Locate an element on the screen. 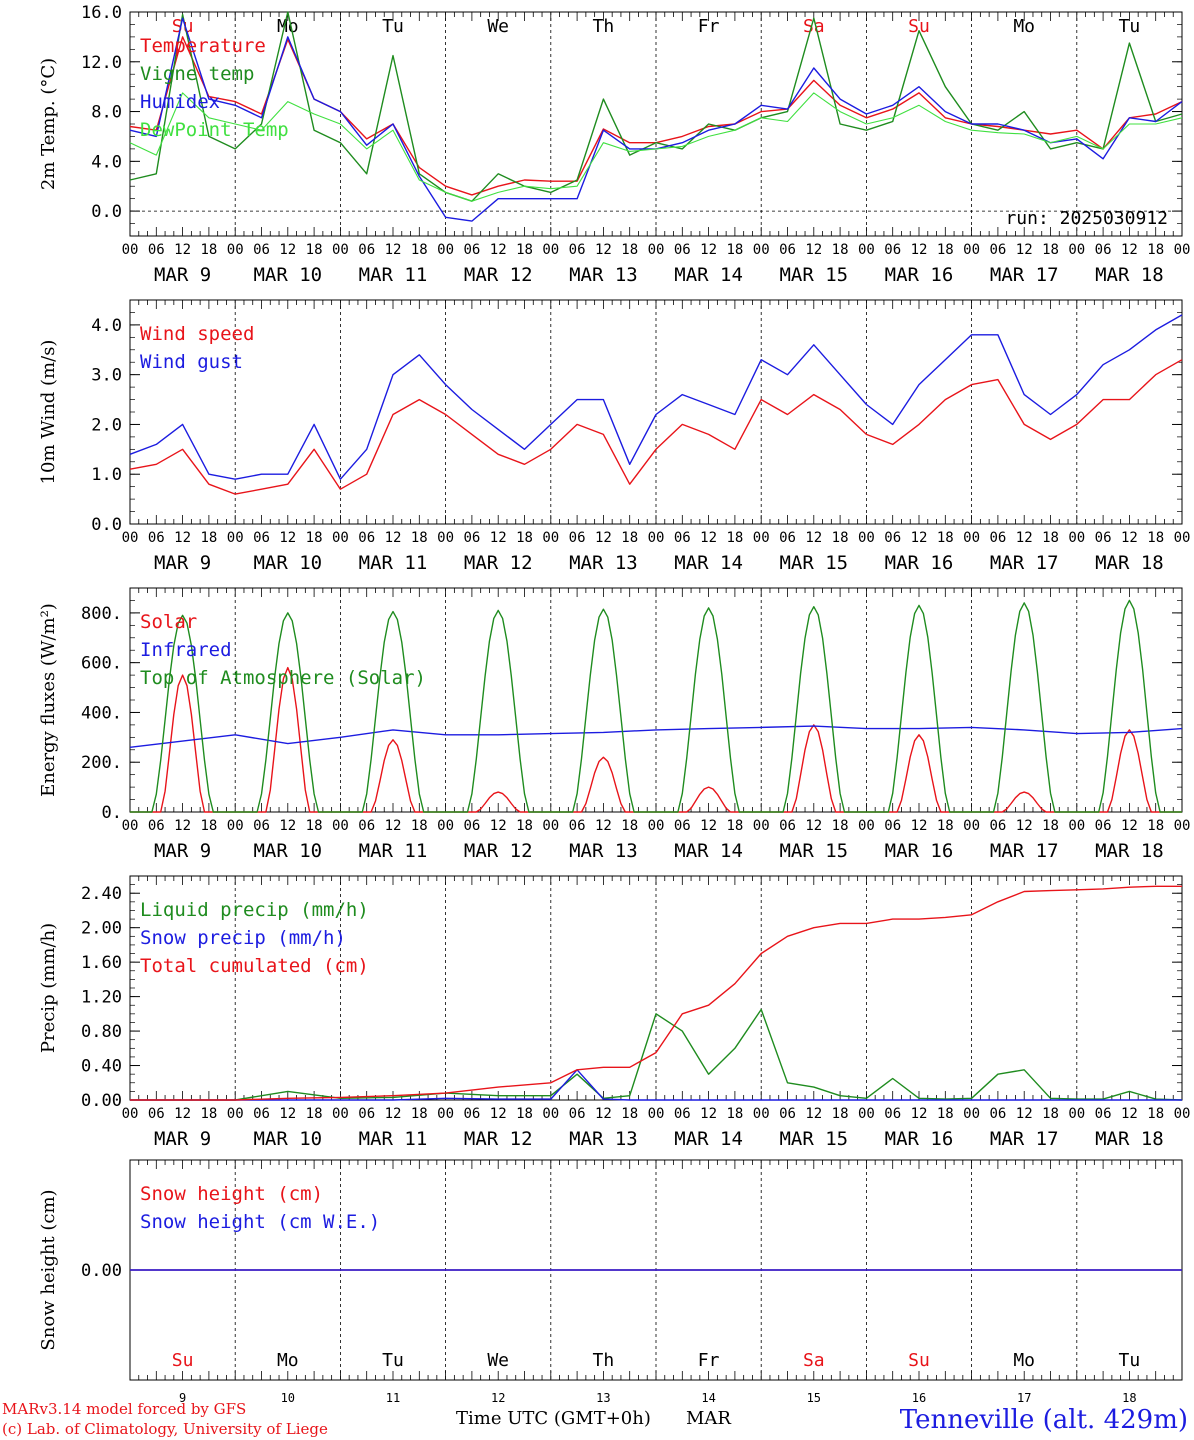 The image size is (1194, 1440). y-tick-label: 3.0 is located at coordinates (106, 376).